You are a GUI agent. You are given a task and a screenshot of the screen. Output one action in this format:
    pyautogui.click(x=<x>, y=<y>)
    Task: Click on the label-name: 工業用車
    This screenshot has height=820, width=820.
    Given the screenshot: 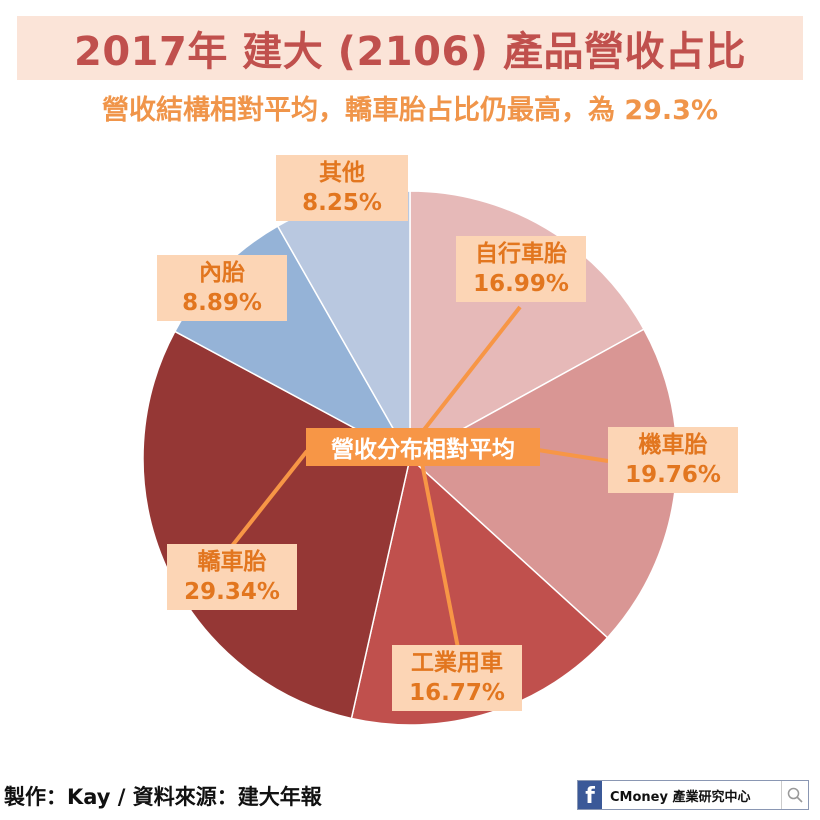 What is the action you would take?
    pyautogui.click(x=457, y=663)
    